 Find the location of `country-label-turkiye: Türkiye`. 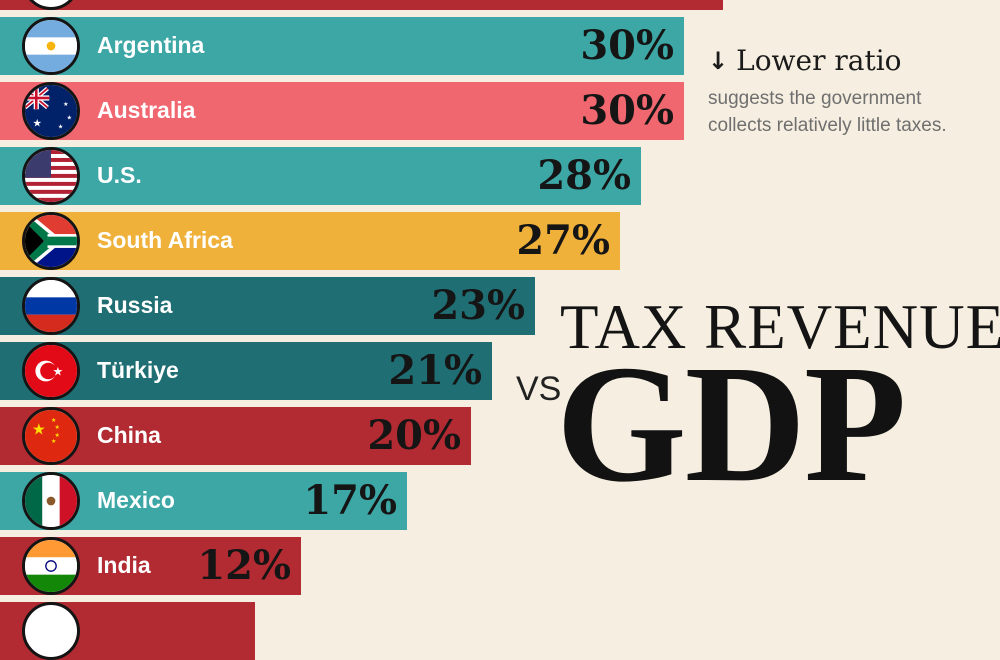

country-label-turkiye: Türkiye is located at coordinates (138, 370).